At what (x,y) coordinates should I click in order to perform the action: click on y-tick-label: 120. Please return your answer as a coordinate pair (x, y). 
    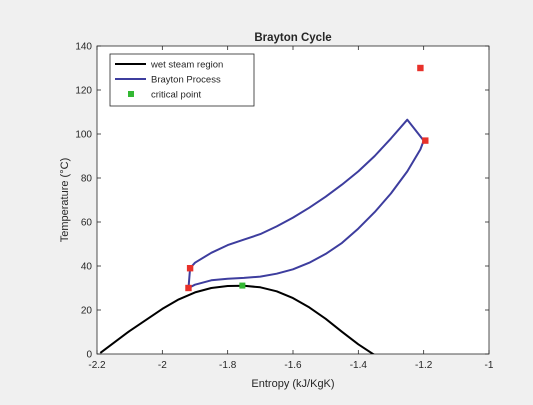
    Looking at the image, I should click on (83, 91).